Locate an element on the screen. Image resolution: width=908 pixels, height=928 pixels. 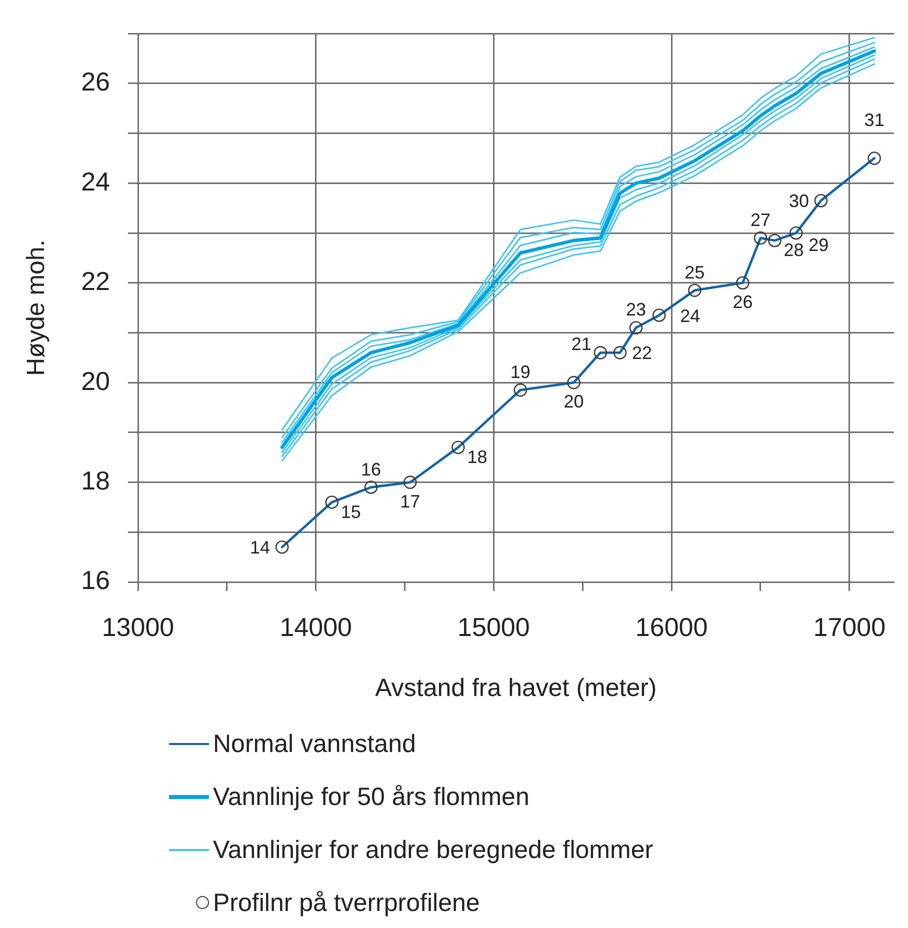
x-tick-label: 17000 is located at coordinates (849, 627).